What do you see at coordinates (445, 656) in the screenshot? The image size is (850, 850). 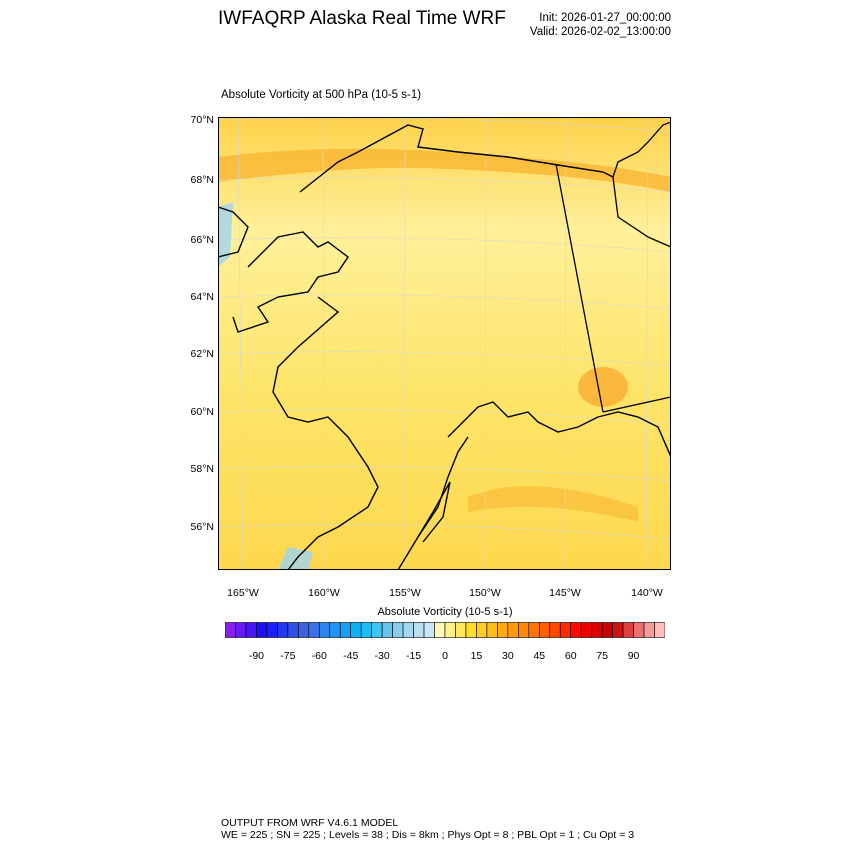 I see `colorbar-label: 0` at bounding box center [445, 656].